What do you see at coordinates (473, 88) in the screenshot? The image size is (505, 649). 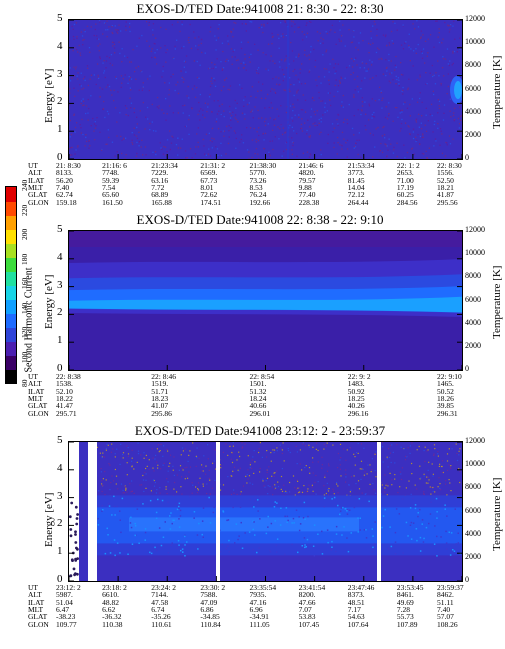 I see `y2-tick-label: 6000` at bounding box center [473, 88].